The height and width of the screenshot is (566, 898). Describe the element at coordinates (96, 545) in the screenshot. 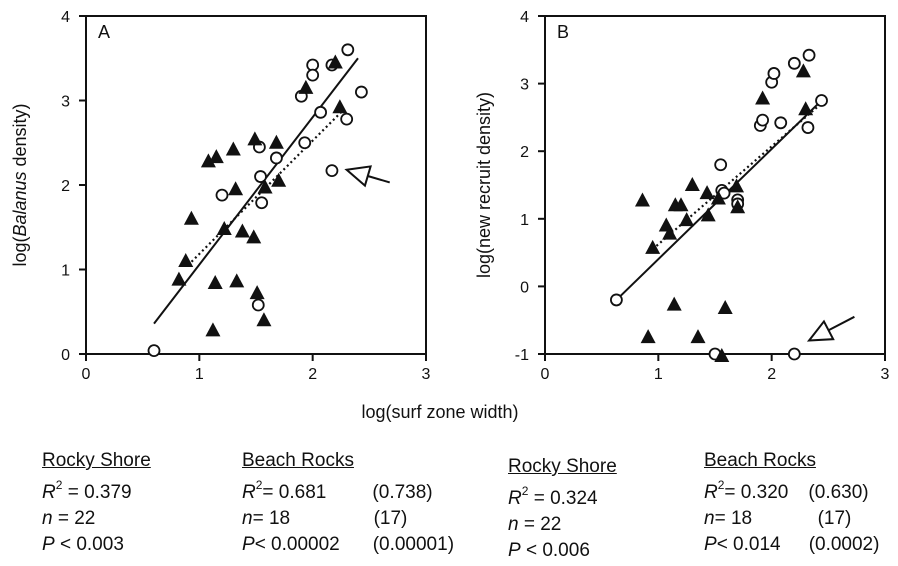

I see `p-row: P < 0.003` at that location.